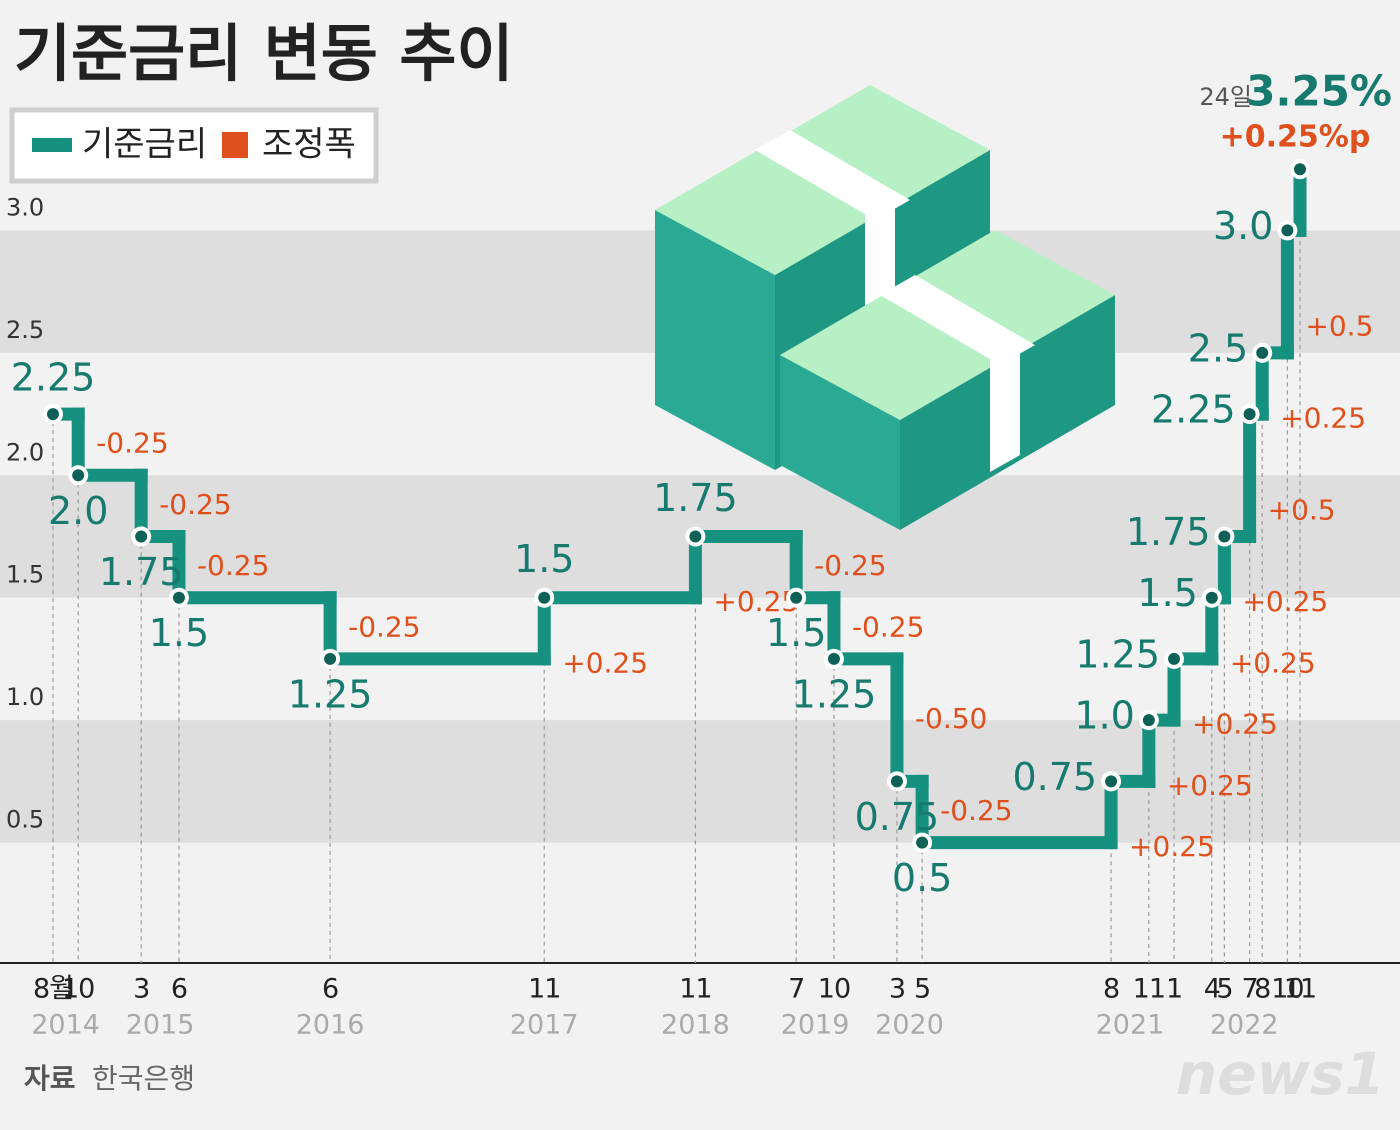 The image size is (1400, 1130). Describe the element at coordinates (1244, 1025) in the screenshot. I see `year-label: 2022` at that location.